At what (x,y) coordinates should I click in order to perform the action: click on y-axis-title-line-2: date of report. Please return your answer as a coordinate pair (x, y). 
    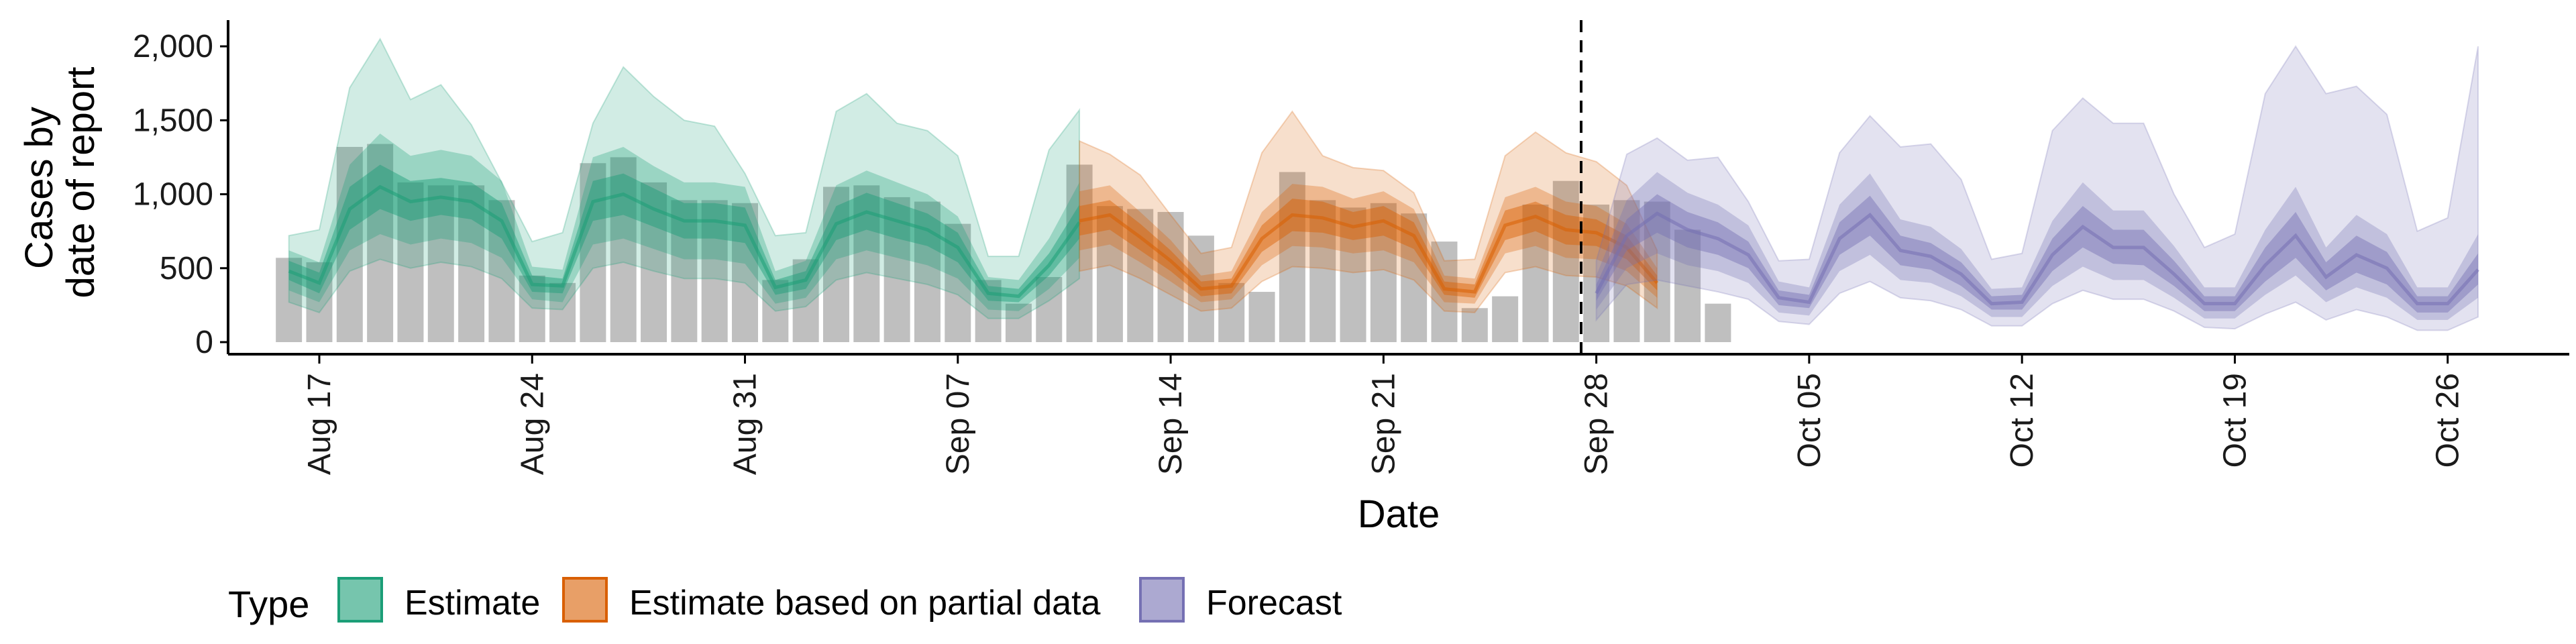
    Looking at the image, I should click on (81, 183).